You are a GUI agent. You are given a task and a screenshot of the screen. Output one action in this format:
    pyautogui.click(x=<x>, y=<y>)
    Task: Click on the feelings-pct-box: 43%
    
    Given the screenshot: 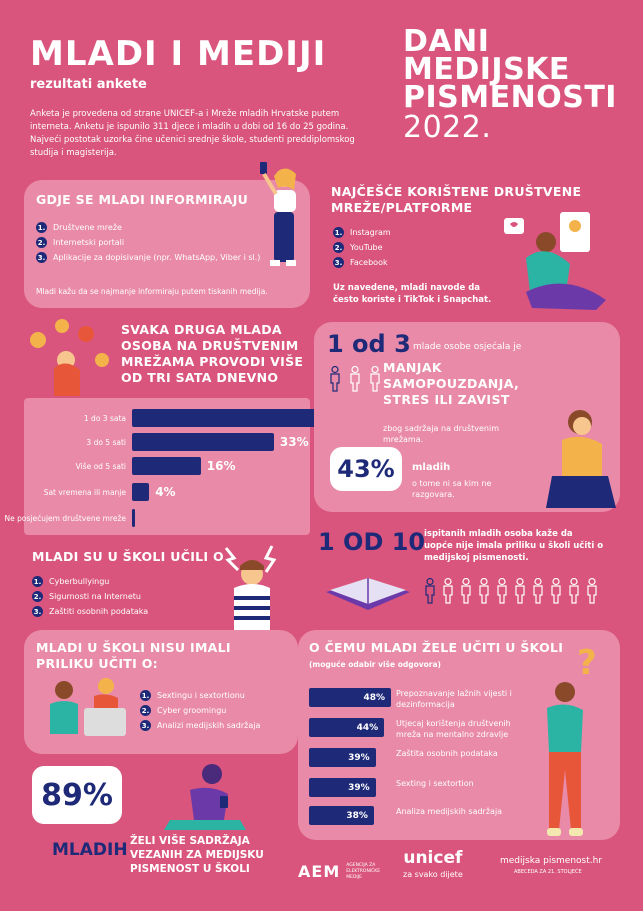 What is the action you would take?
    pyautogui.click(x=366, y=469)
    